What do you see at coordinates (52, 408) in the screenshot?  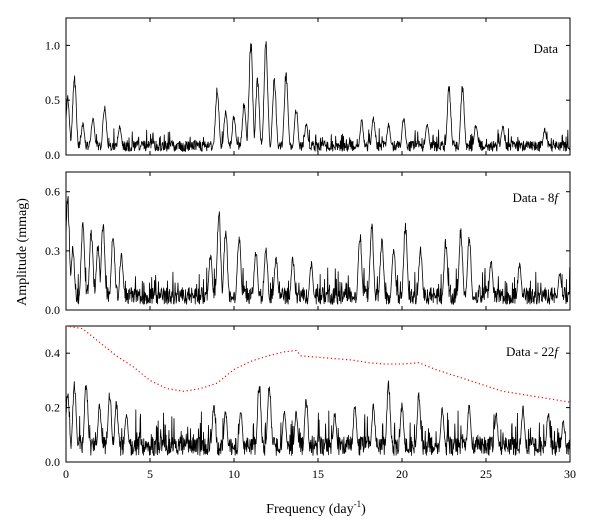 I see `y-tick-label: 0.2` at bounding box center [52, 408].